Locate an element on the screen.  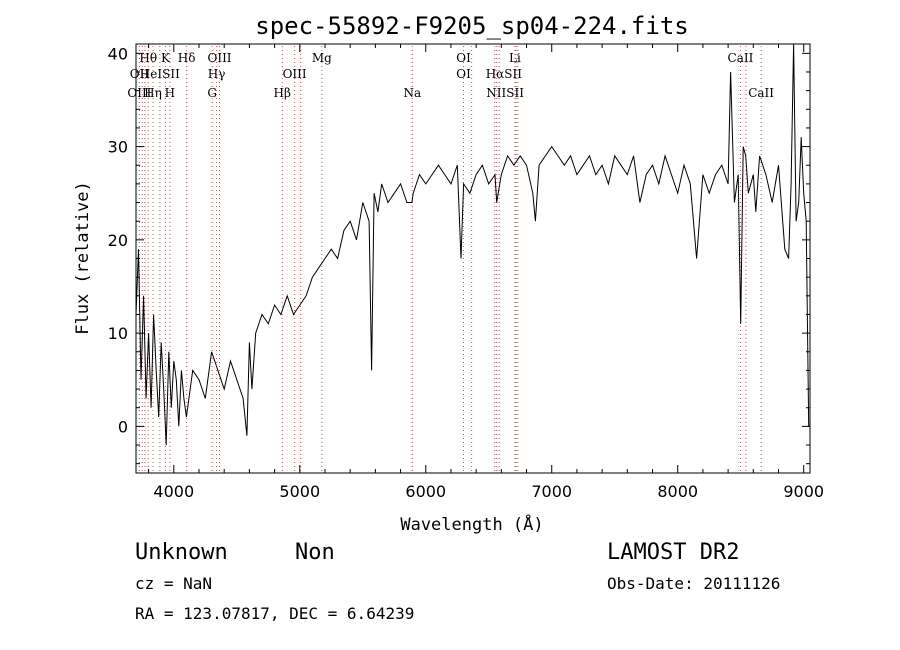
y-tick-label: 20 is located at coordinates (118, 240).